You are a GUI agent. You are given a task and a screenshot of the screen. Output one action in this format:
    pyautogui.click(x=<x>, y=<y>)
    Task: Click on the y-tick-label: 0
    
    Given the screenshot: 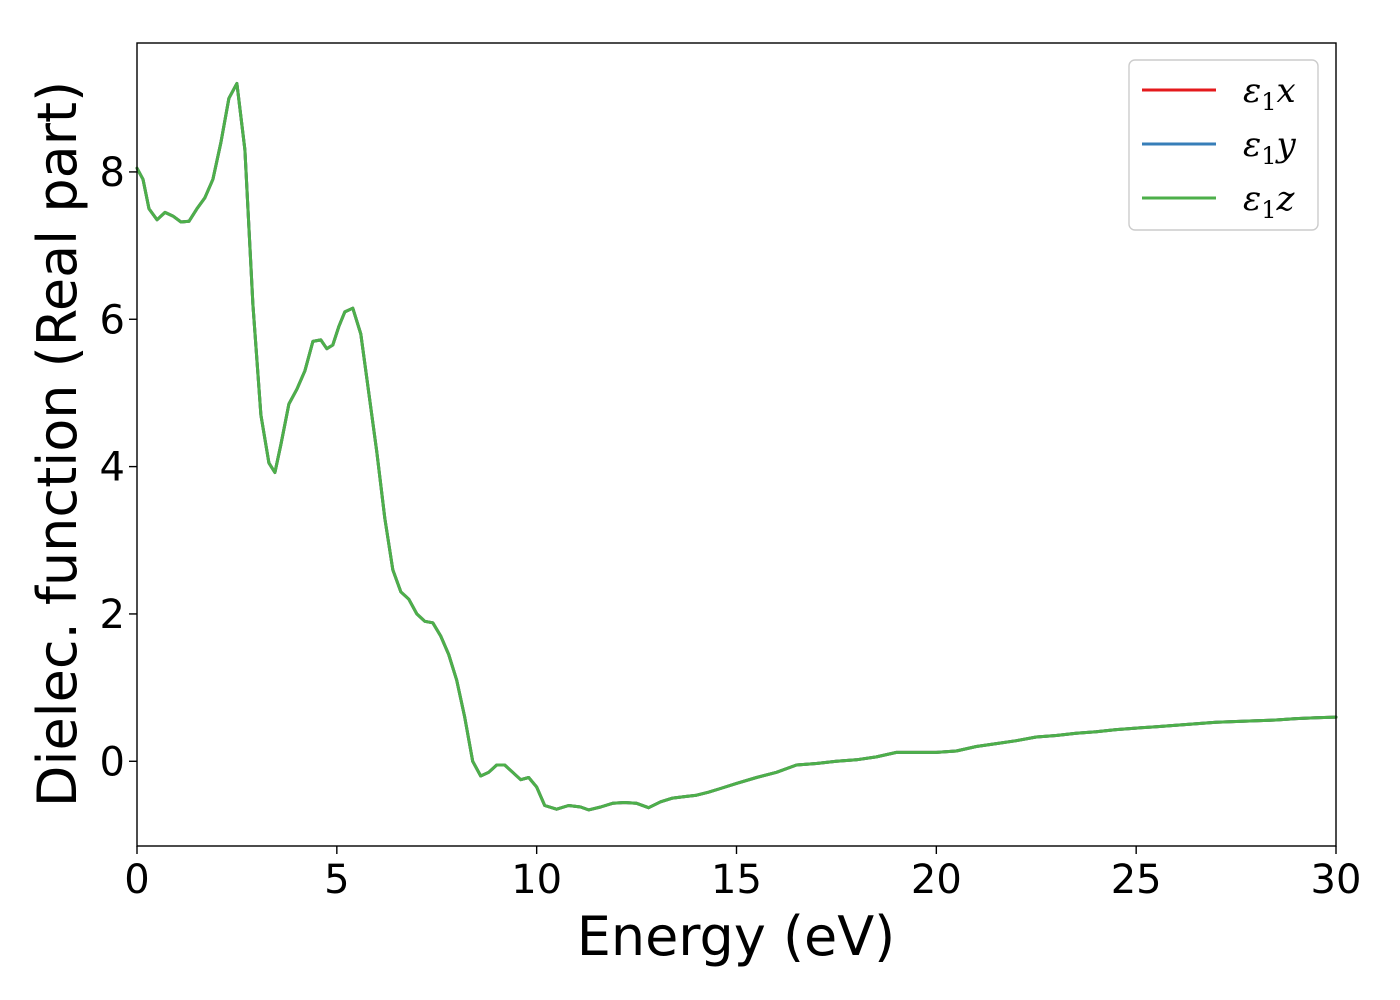 What is the action you would take?
    pyautogui.click(x=112, y=762)
    